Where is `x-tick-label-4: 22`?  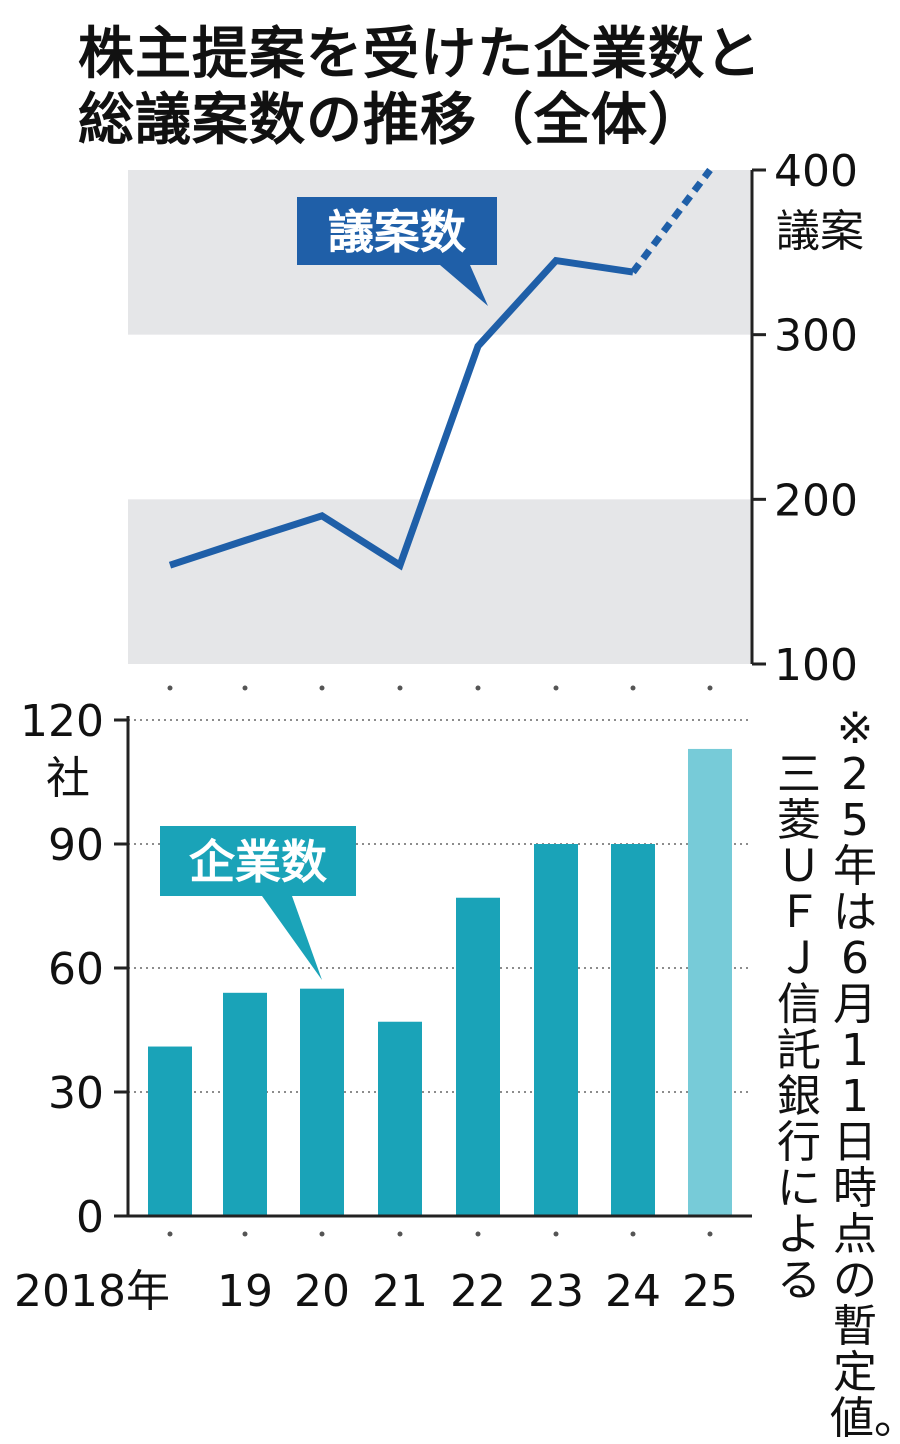
x-tick-label-4: 22 is located at coordinates (478, 1291).